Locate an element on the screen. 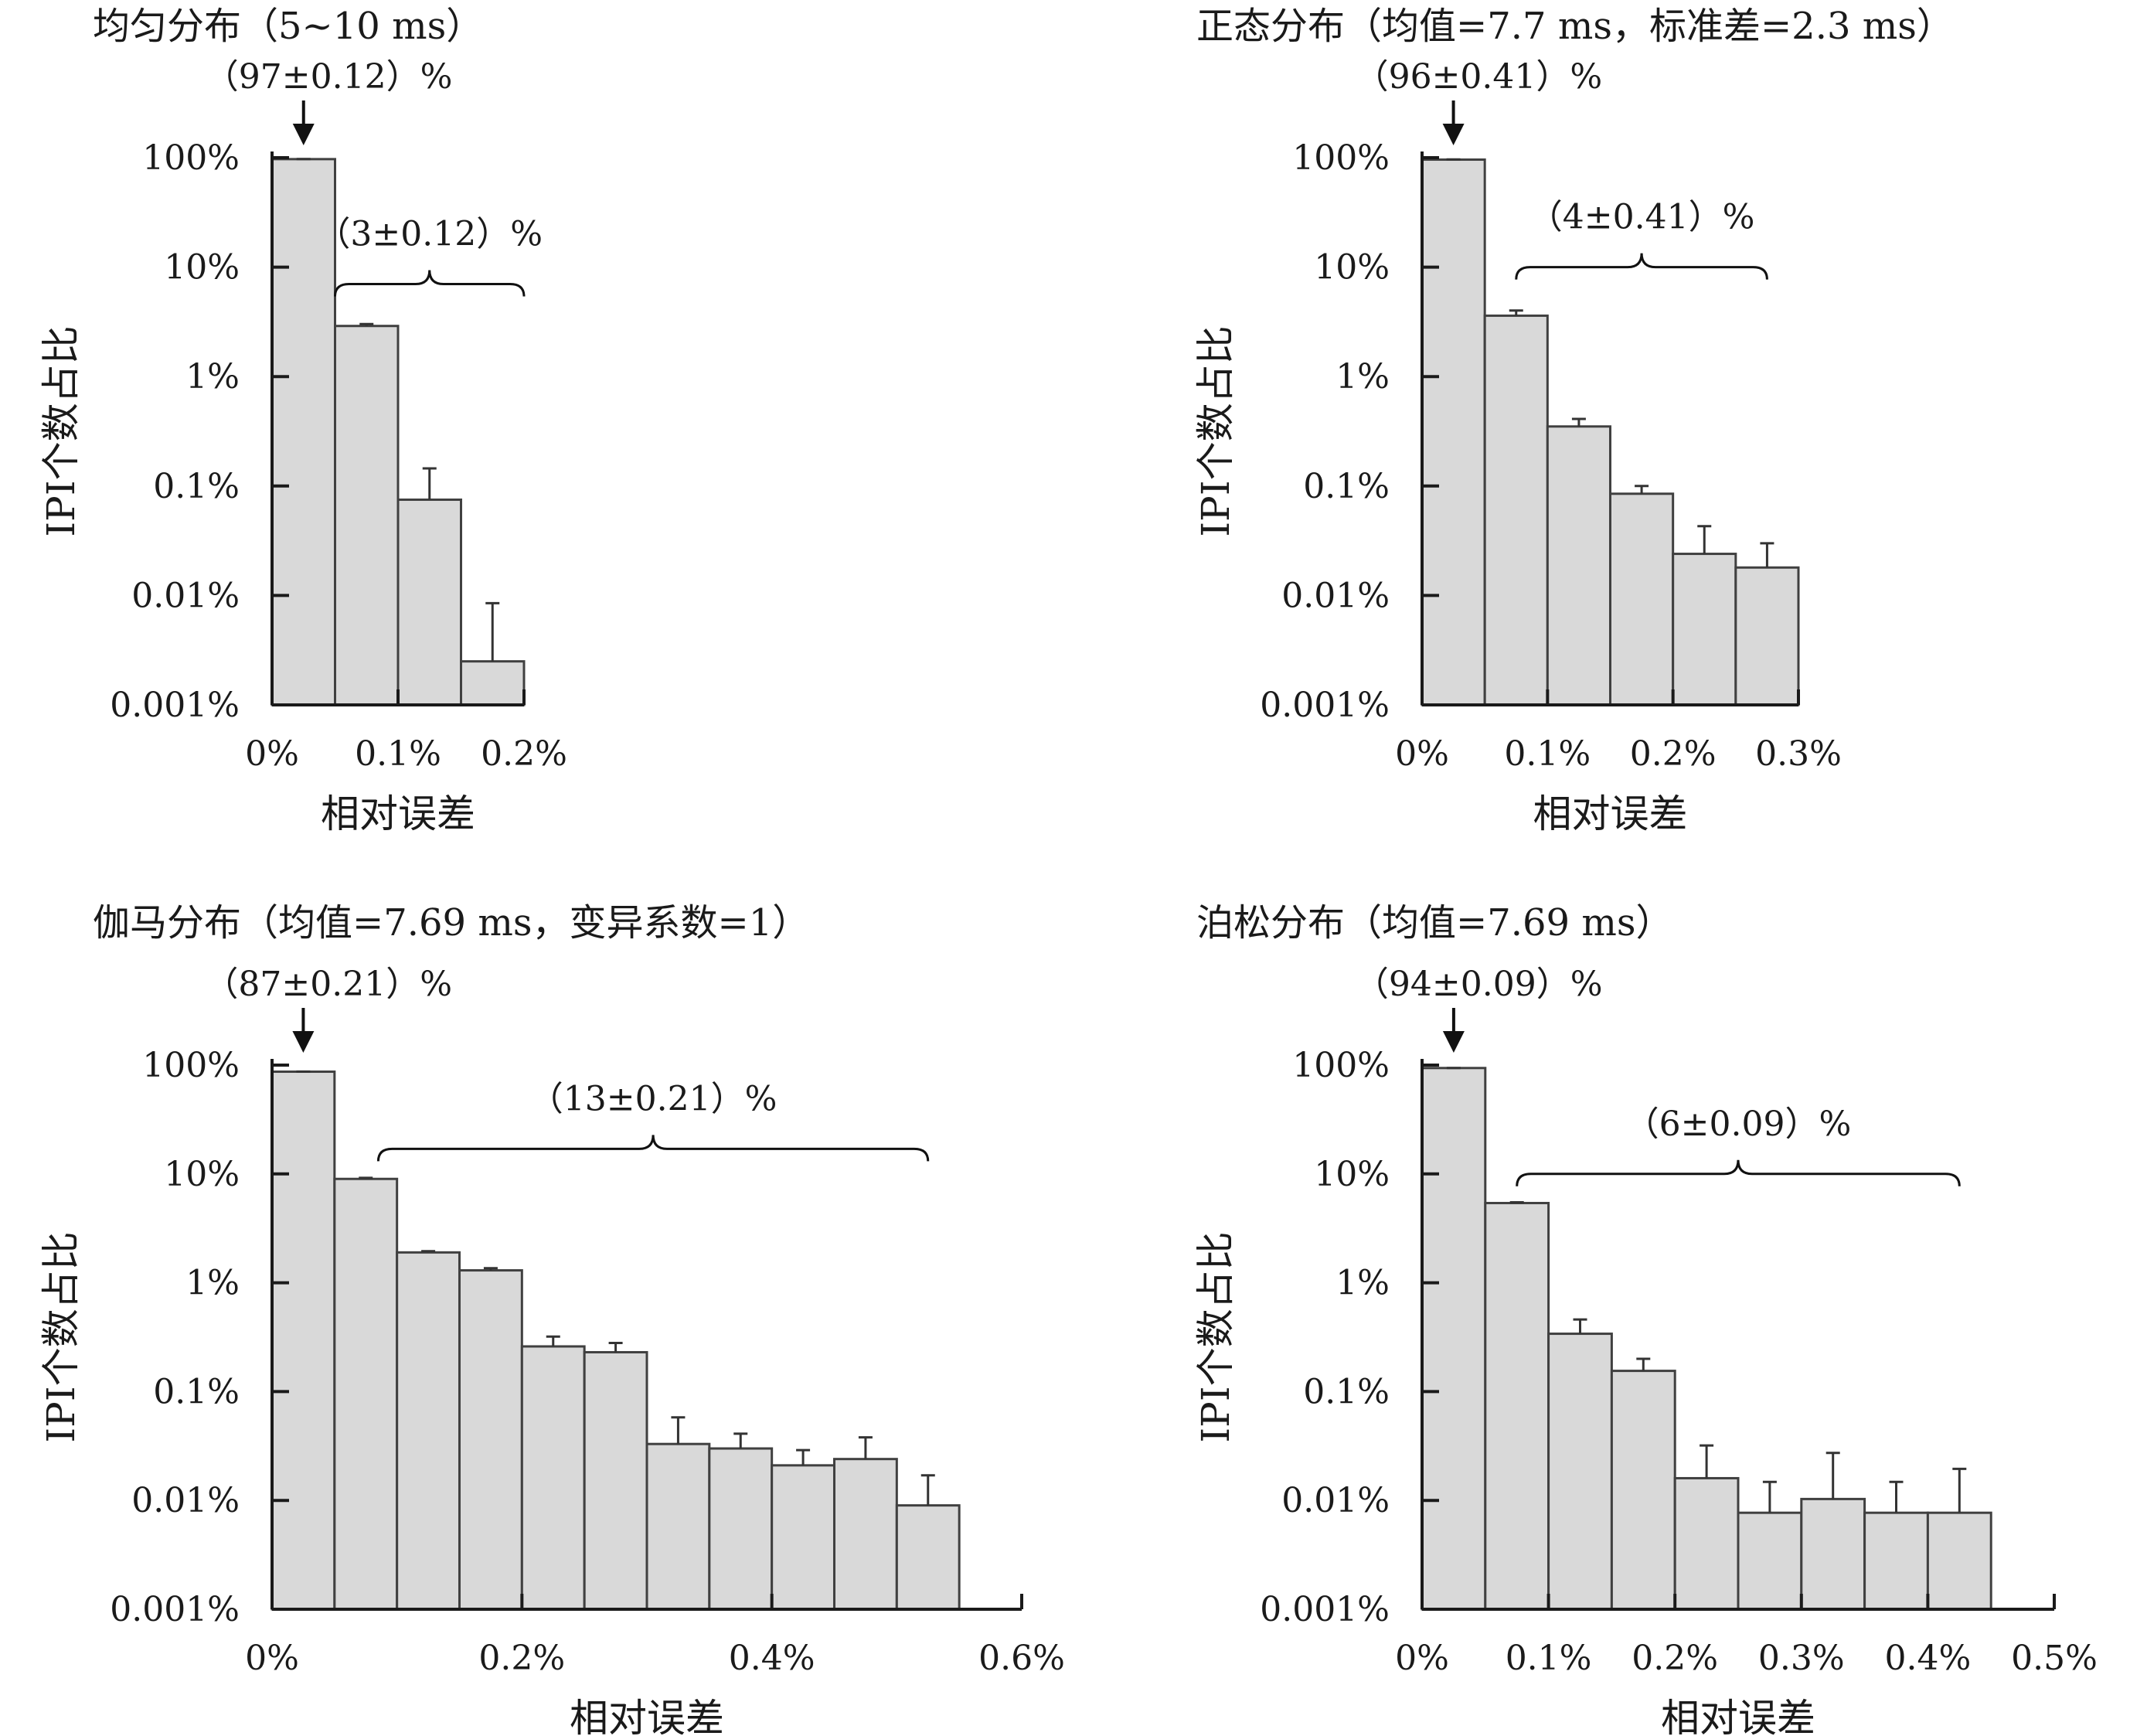 The height and width of the screenshot is (1736, 2130). peak-annotation: （94±0.09）% is located at coordinates (1479, 985).